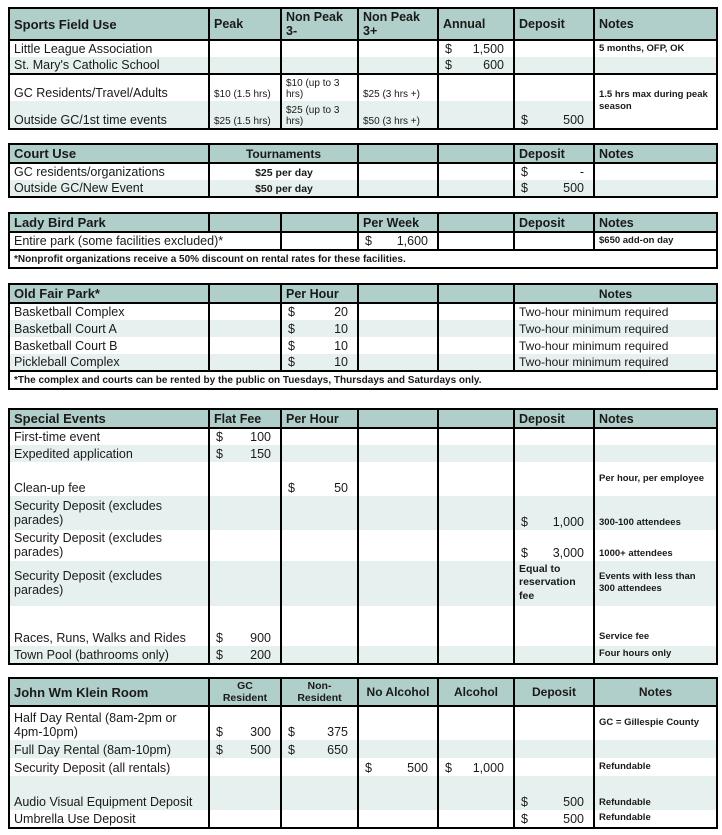 Image resolution: width=722 pixels, height=835 pixels. What do you see at coordinates (554, 583) in the screenshot?
I see `deposit-text-cell: Equal to reservation fee` at bounding box center [554, 583].